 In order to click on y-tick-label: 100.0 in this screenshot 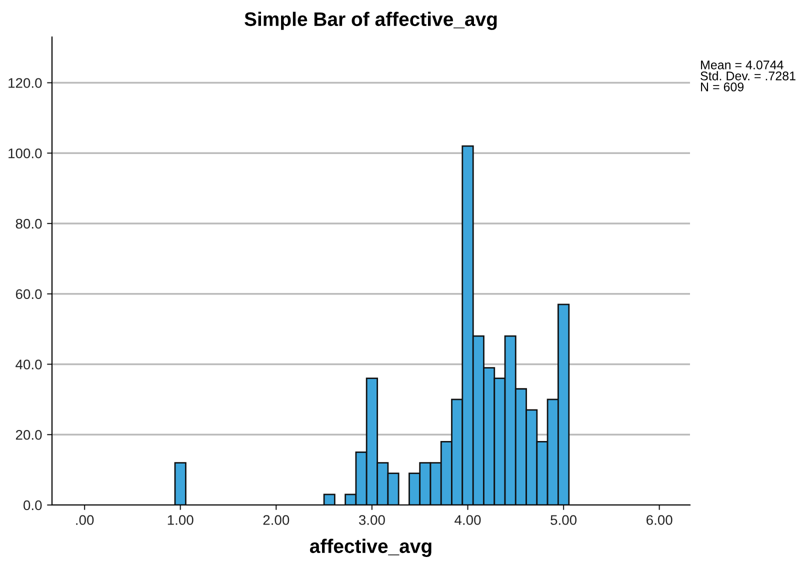, I will do `click(25, 153)`.